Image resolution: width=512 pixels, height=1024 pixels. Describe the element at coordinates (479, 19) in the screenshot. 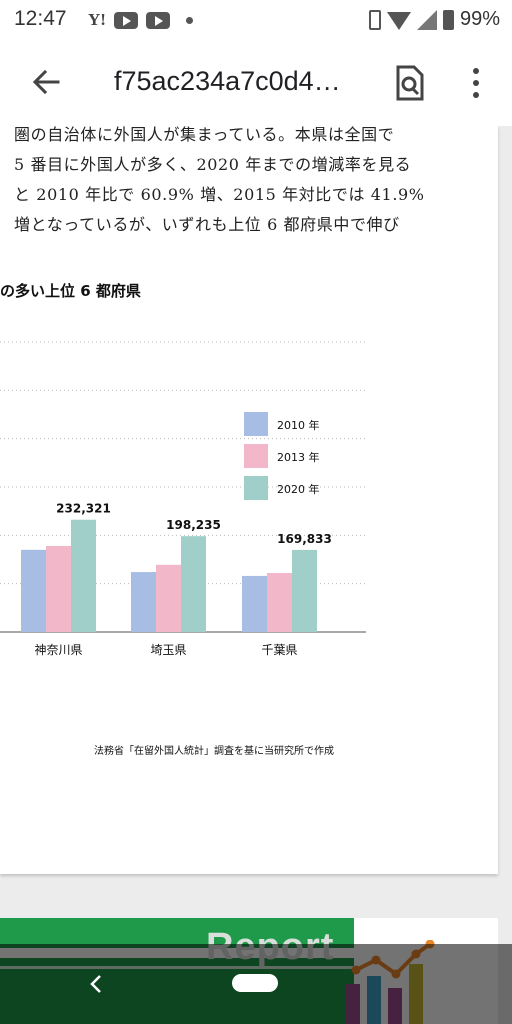

I see `battery-level: 99%` at that location.